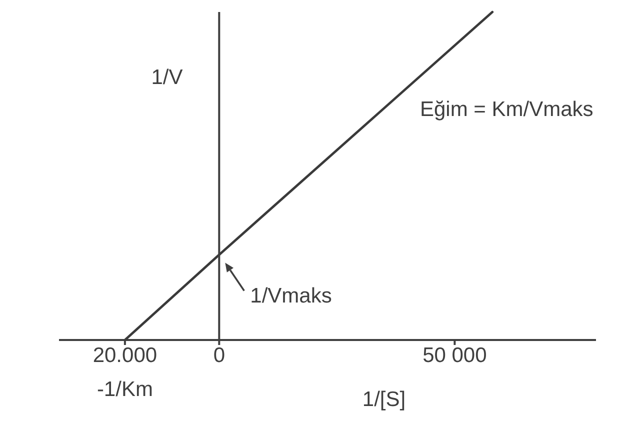 The width and height of the screenshot is (618, 421). Describe the element at coordinates (124, 389) in the screenshot. I see `annotation: -1/Km` at that location.